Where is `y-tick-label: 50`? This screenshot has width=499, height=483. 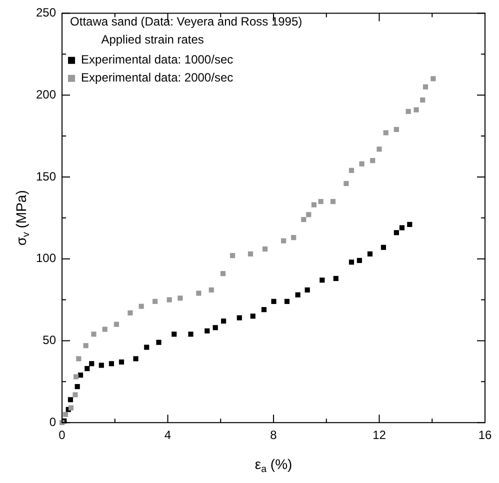 y-tick-label: 50 is located at coordinates (49, 340).